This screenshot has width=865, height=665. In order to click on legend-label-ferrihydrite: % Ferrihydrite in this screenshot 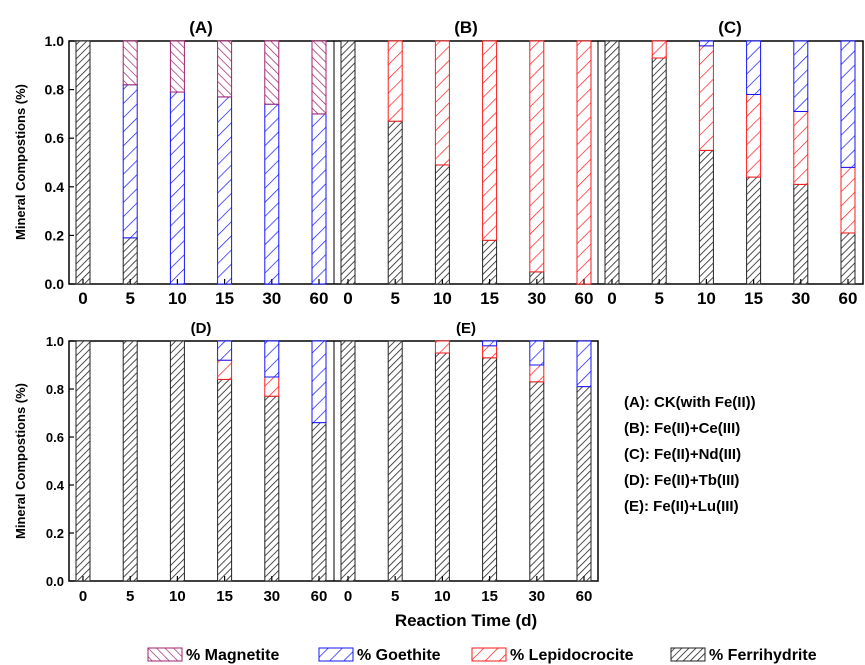, I will do `click(763, 655)`.